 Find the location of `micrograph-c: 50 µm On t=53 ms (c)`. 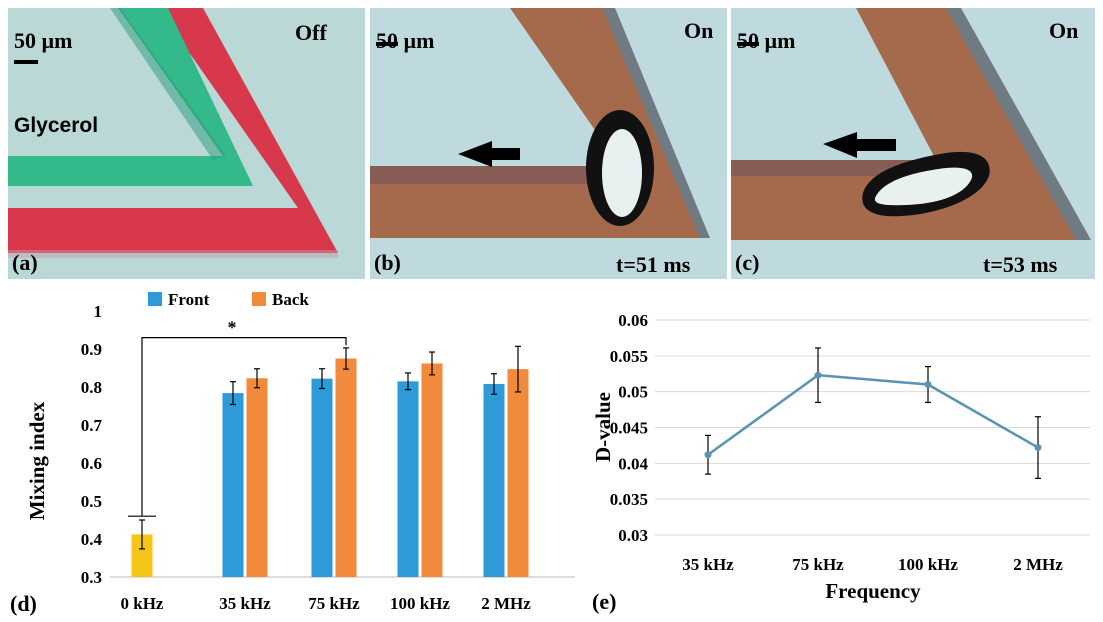

micrograph-c: 50 µm On t=53 ms (c) is located at coordinates (913, 143).